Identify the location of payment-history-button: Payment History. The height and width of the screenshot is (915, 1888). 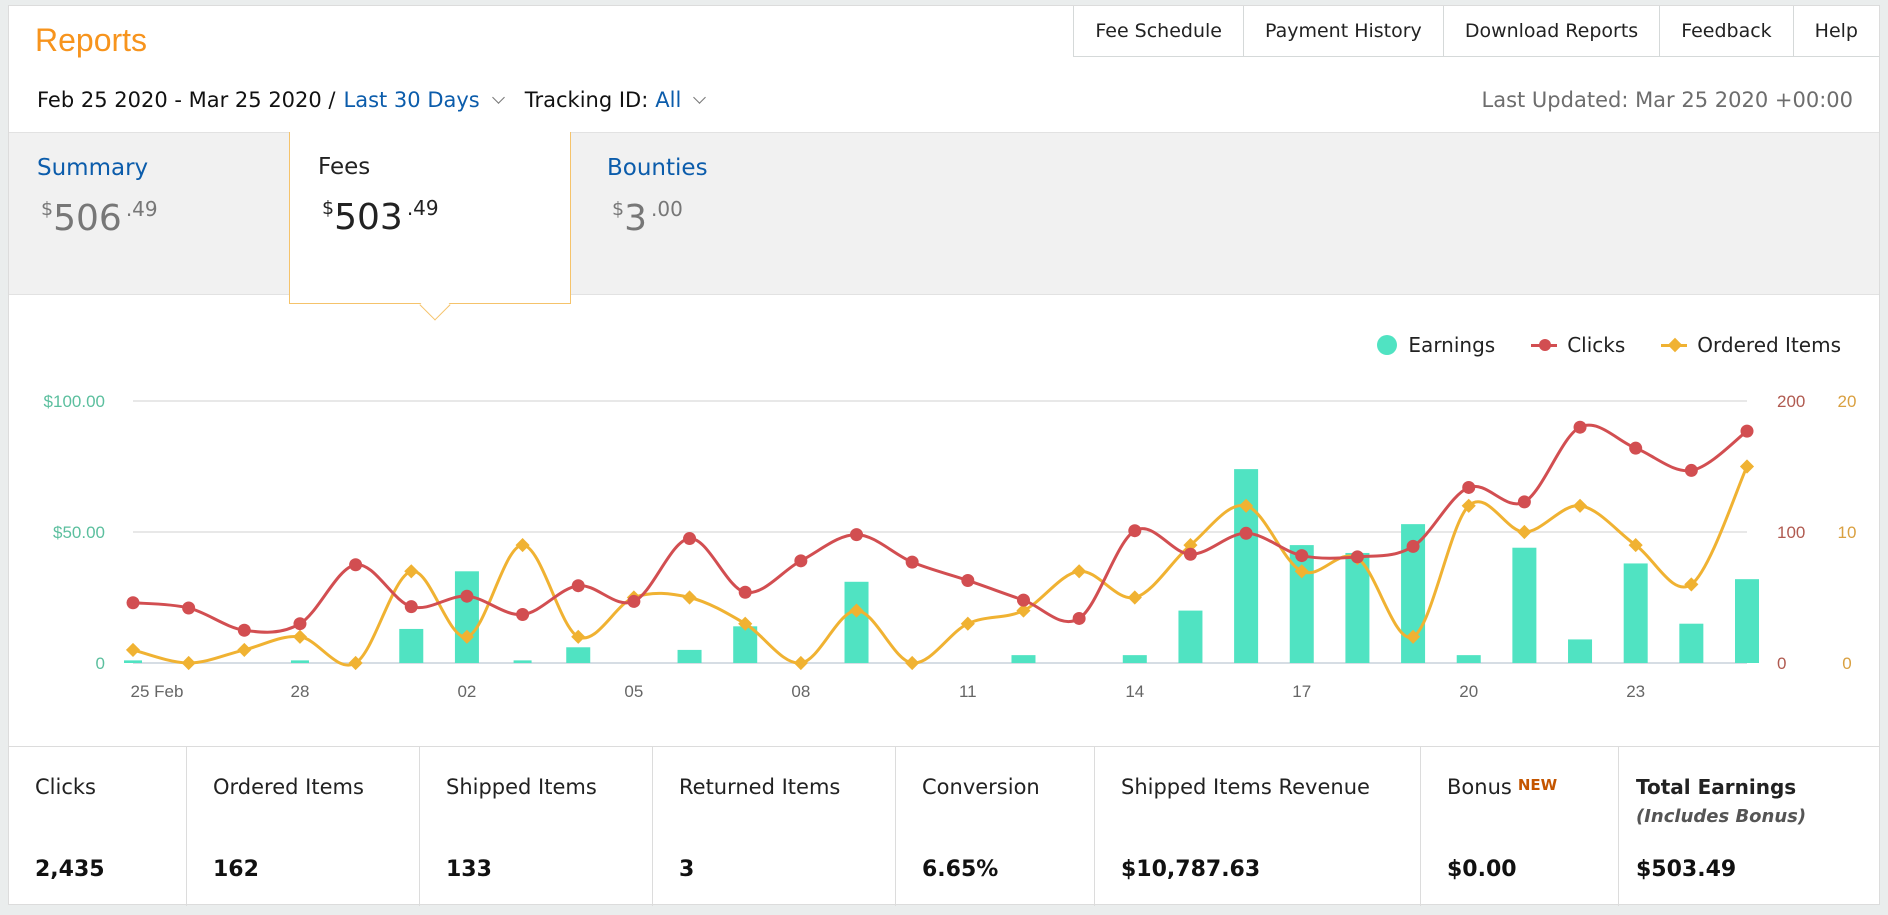
(1344, 31).